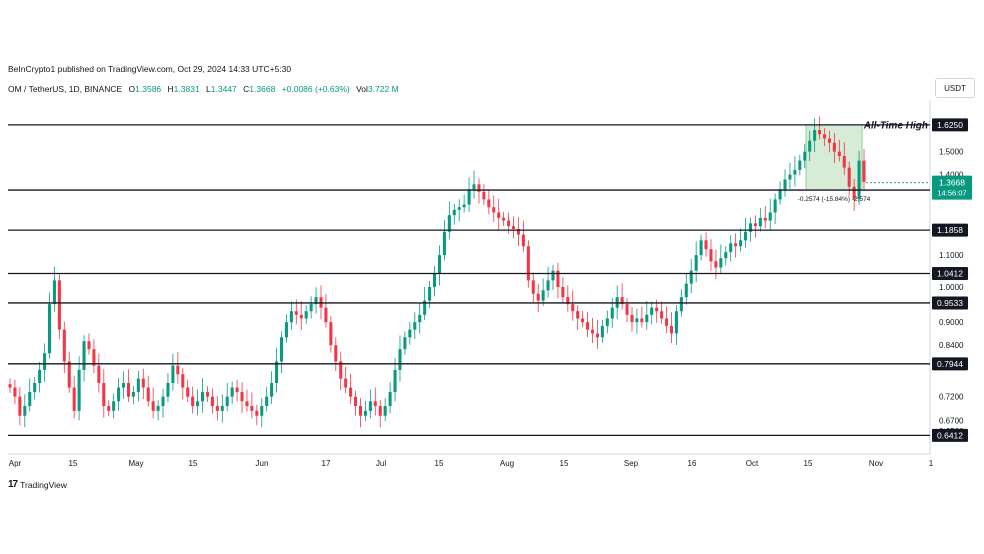  I want to click on y-tick-label: 1.1000, so click(951, 255).